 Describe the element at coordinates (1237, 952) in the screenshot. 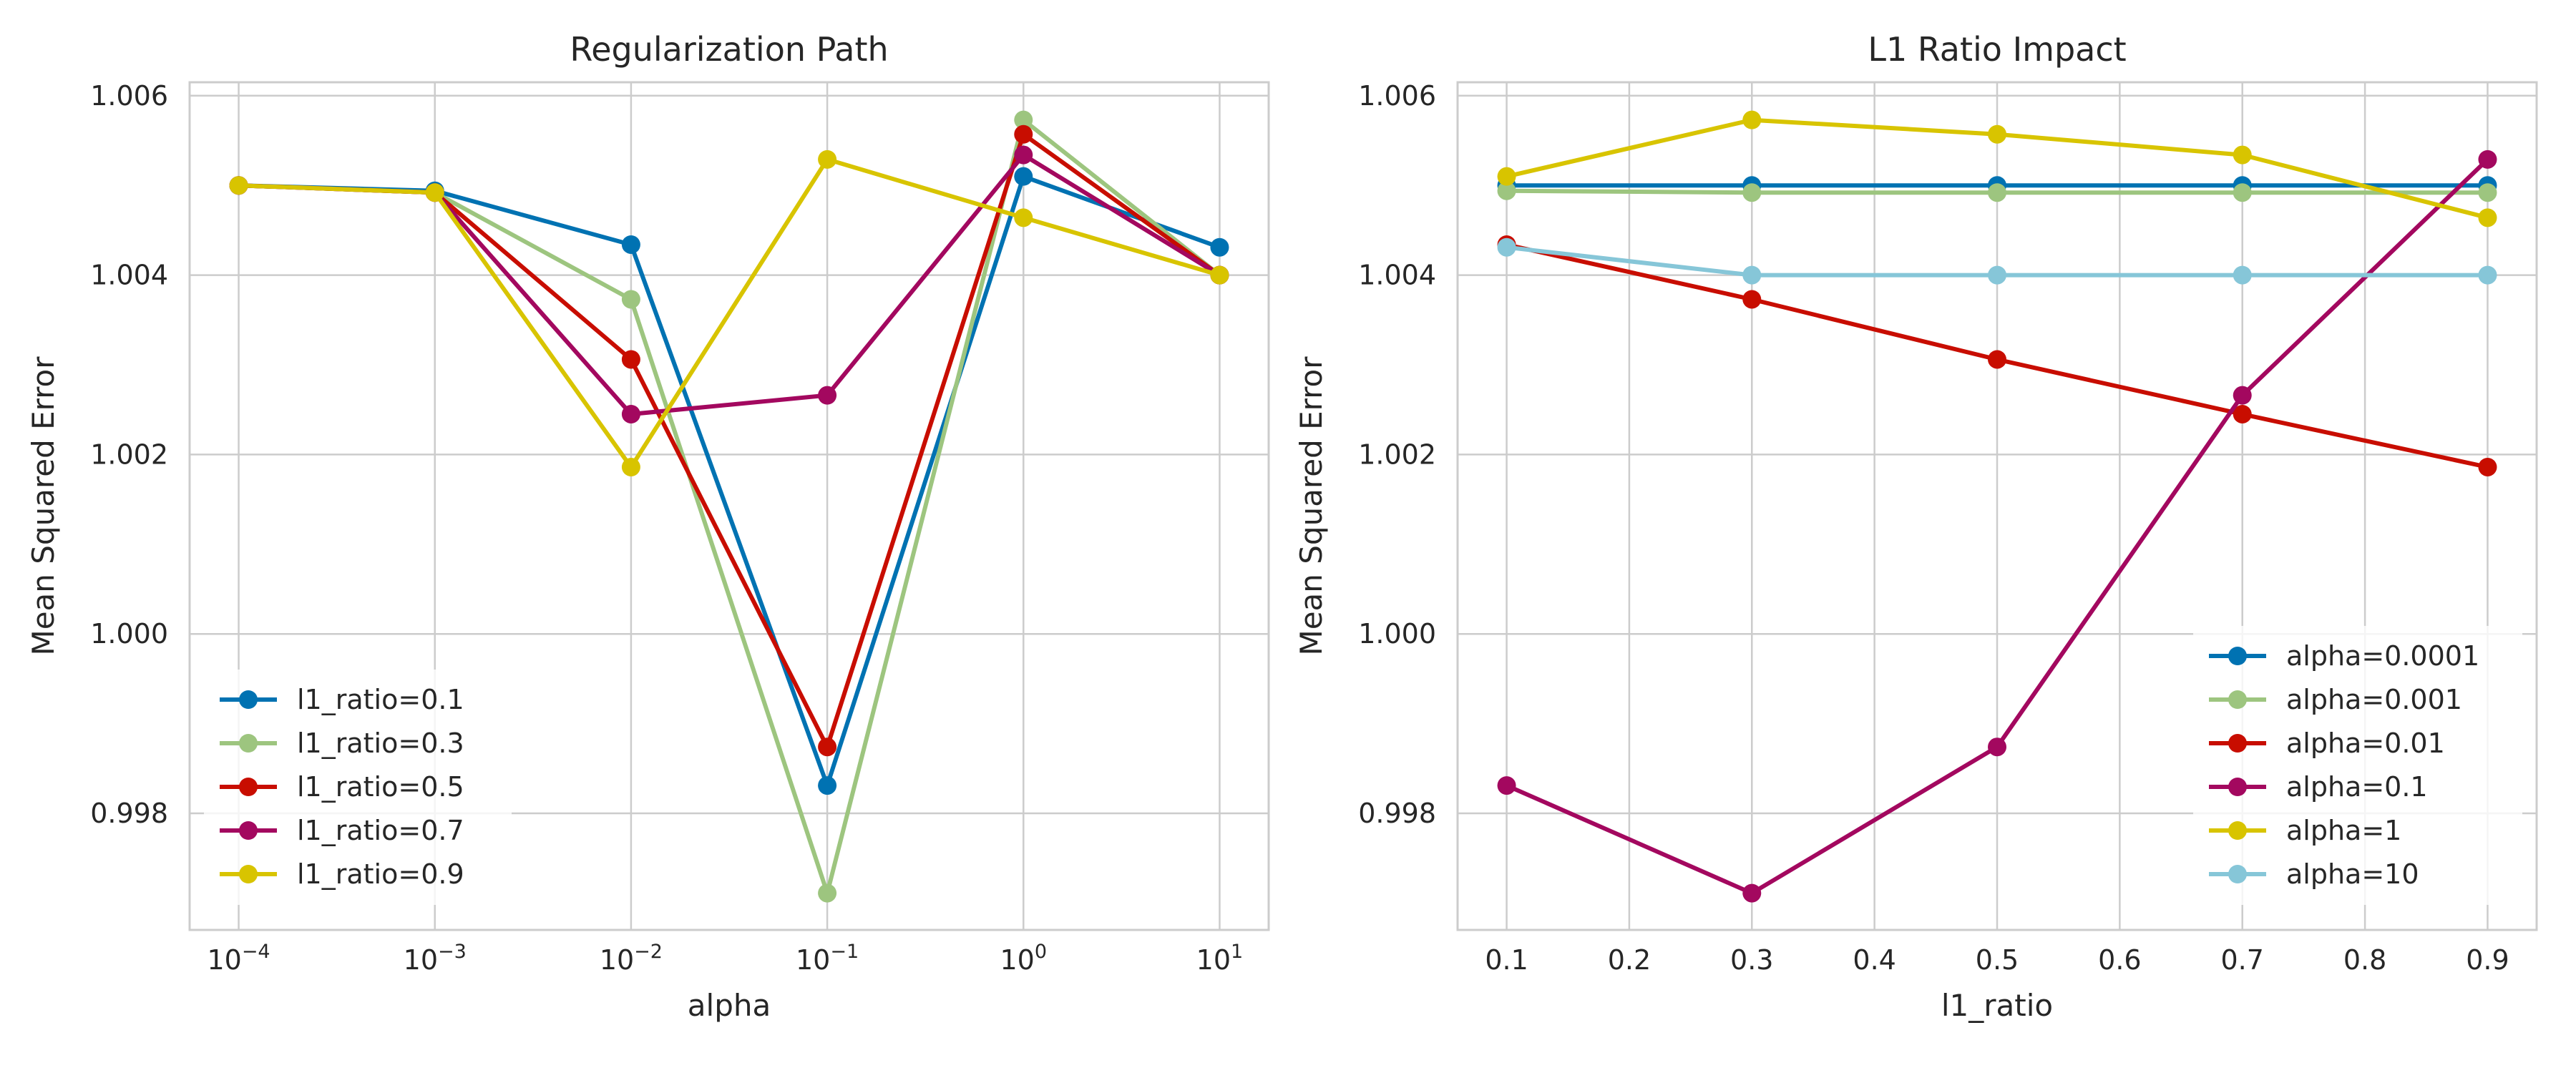

I see `x-tick-exponent: 1` at that location.